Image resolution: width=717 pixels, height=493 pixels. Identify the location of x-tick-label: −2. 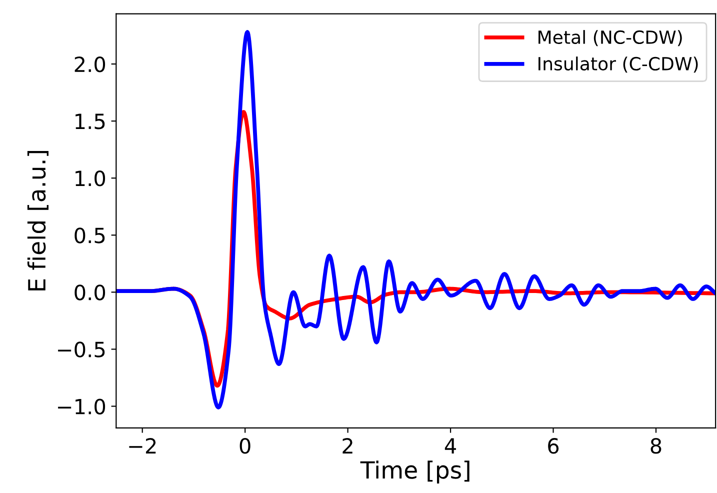
(142, 446).